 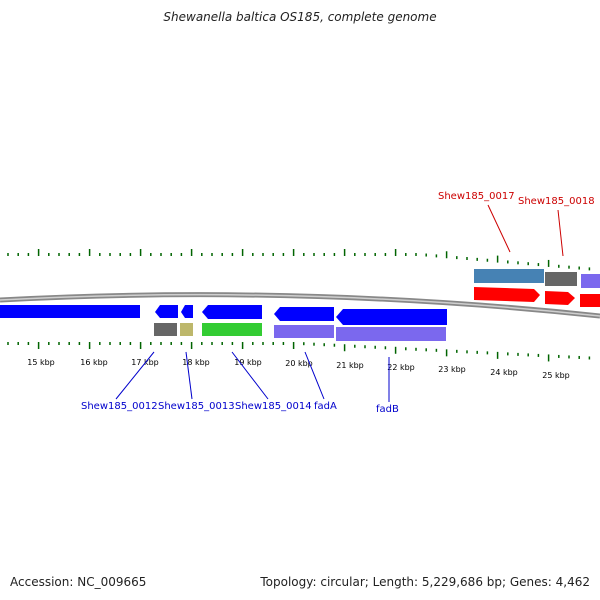 I want to click on gene-shew185-0014-cds, so click(x=232, y=312).